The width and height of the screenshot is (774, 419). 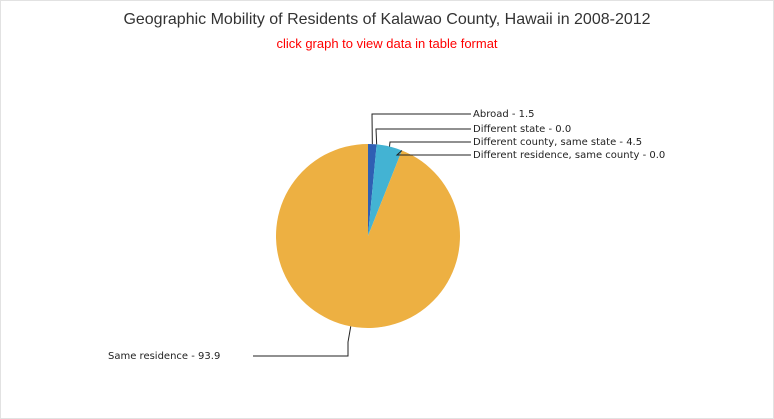 What do you see at coordinates (385, 190) in the screenshot?
I see `pie-slice-different-county-same-state` at bounding box center [385, 190].